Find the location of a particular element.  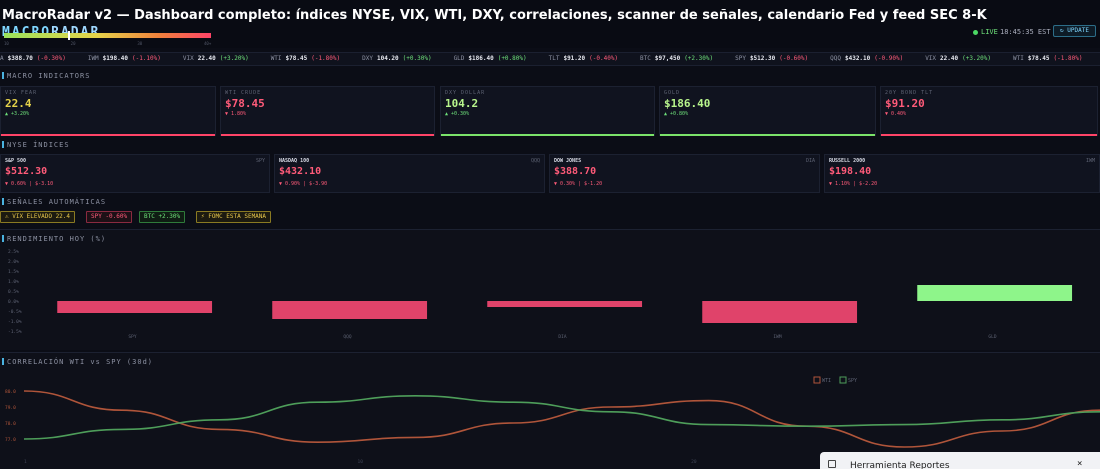

vix-gauge-marker is located at coordinates (69, 35).